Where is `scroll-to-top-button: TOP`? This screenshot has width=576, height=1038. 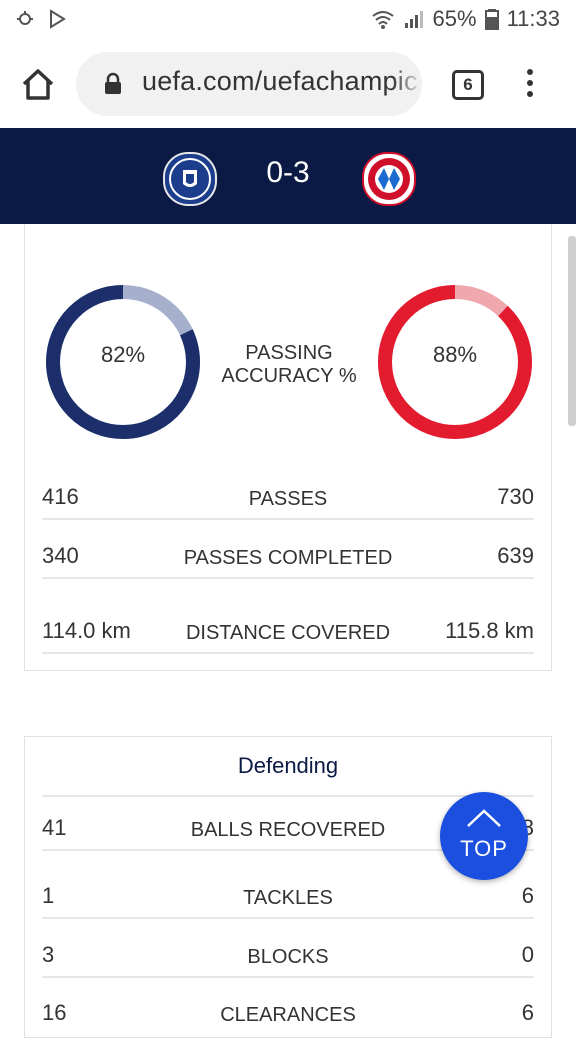
scroll-to-top-button: TOP is located at coordinates (484, 836).